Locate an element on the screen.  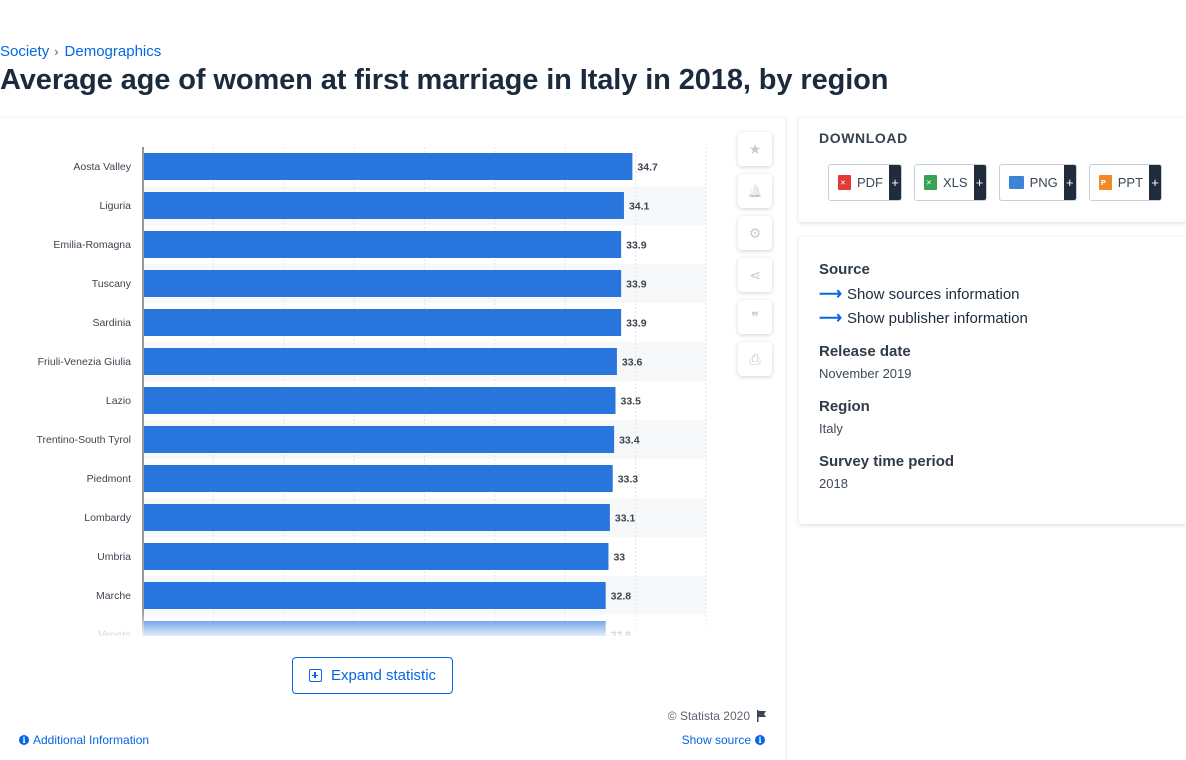
category-label: Veneto is located at coordinates (114, 632).